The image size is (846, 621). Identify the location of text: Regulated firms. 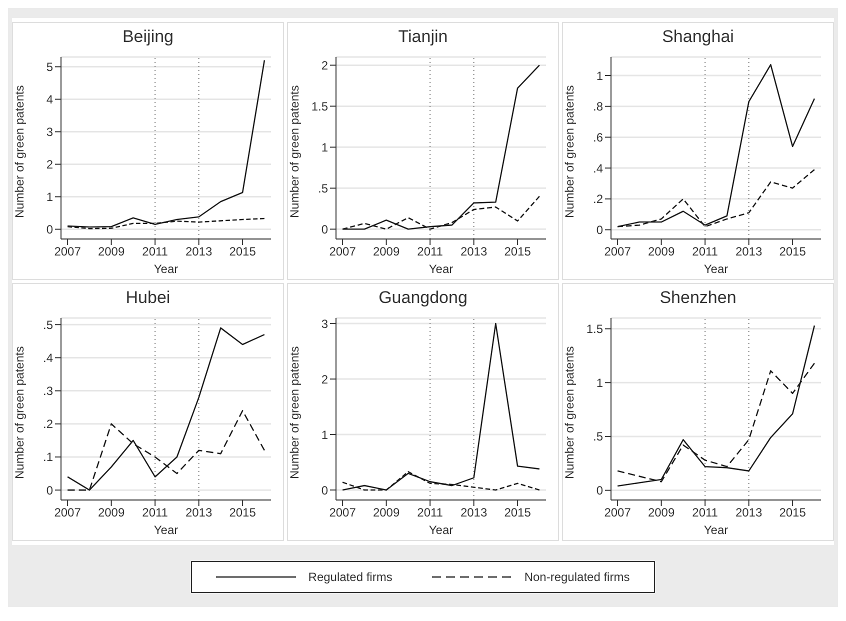
(350, 577).